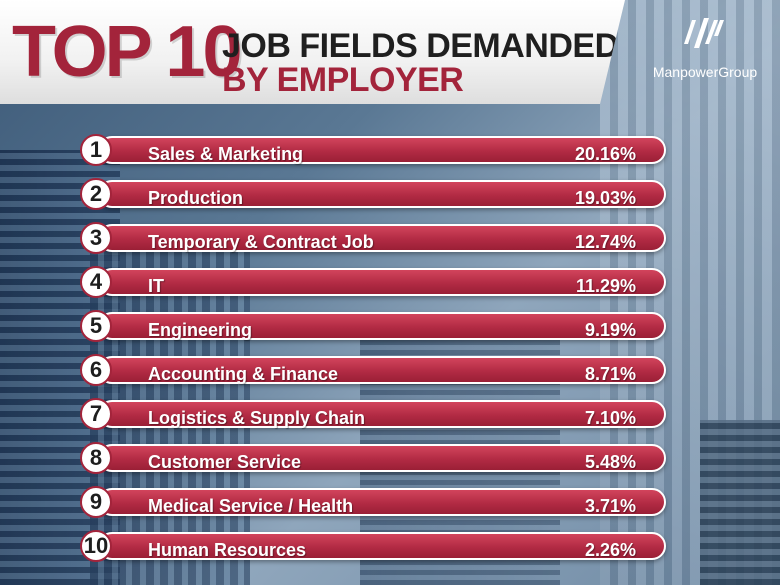 This screenshot has height=585, width=780. What do you see at coordinates (96, 546) in the screenshot?
I see `rank-badge: 10` at bounding box center [96, 546].